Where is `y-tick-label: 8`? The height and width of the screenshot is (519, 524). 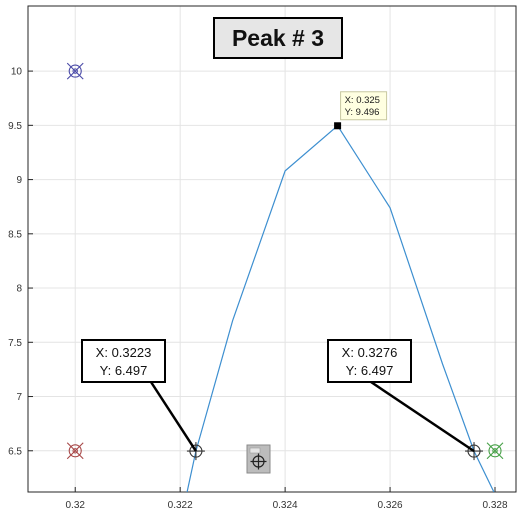
y-tick-label: 8 is located at coordinates (19, 289).